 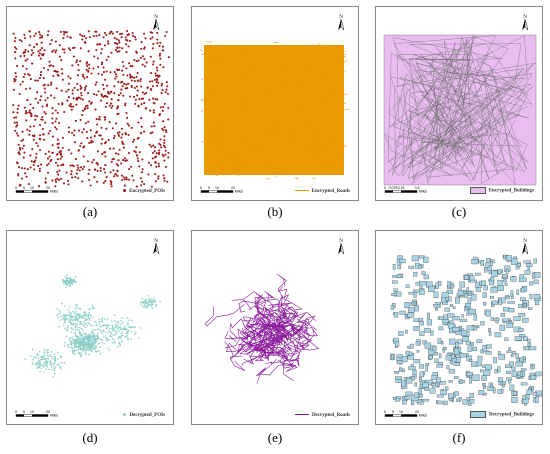 What do you see at coordinates (90, 211) in the screenshot?
I see `caption-a: (a)` at bounding box center [90, 211].